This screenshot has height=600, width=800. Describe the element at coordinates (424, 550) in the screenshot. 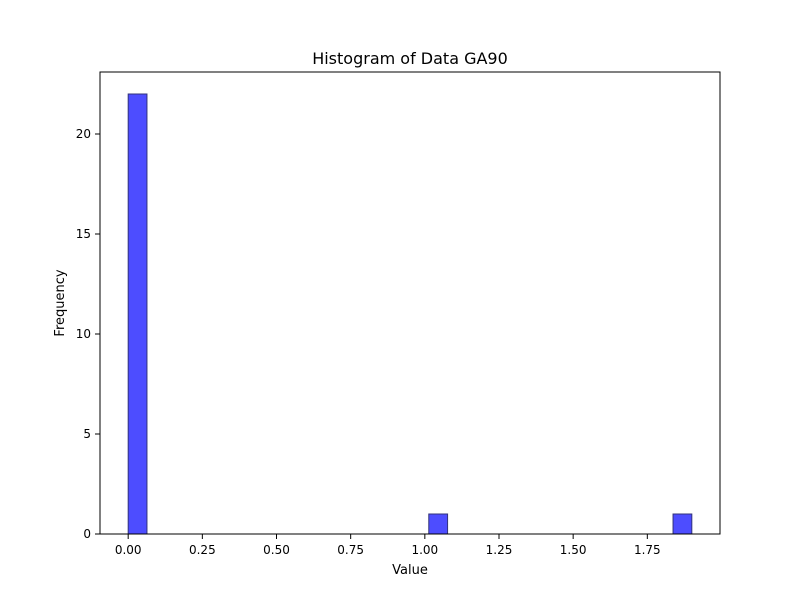

I see `x-tick-label: 1.00` at that location.